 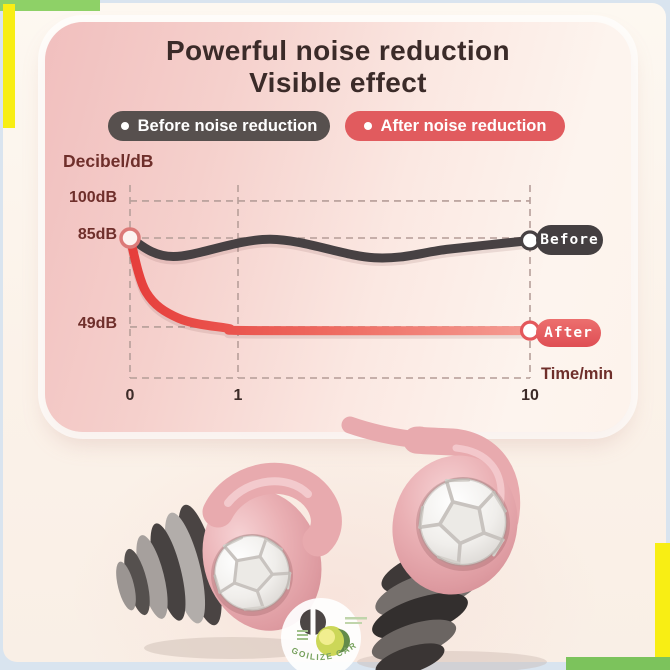 I want to click on accent-bar-right-yellow, so click(x=662, y=600).